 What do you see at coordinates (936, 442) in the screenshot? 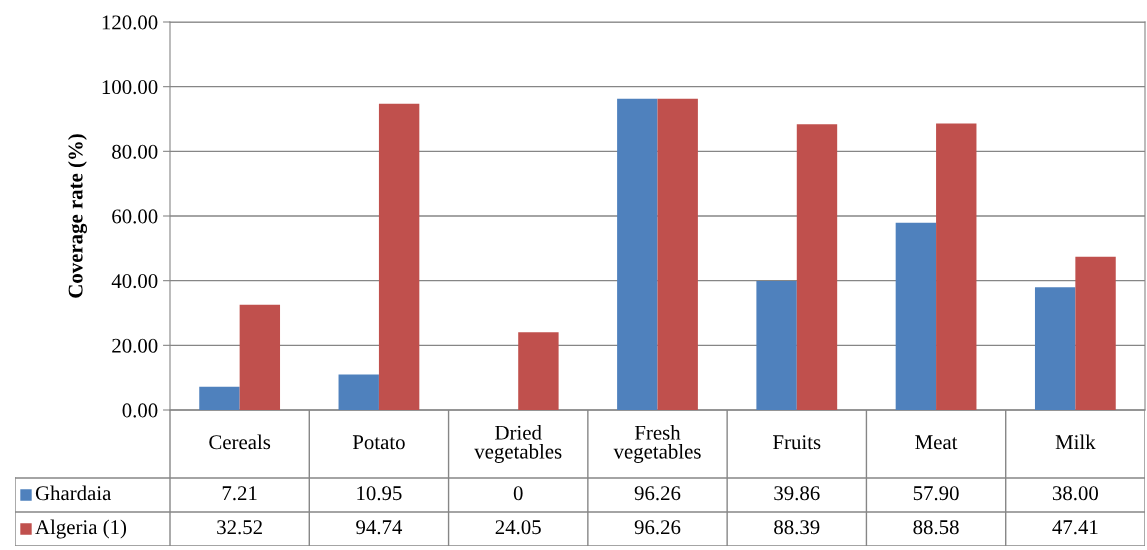
I see `x-tick-label: Meat` at bounding box center [936, 442].